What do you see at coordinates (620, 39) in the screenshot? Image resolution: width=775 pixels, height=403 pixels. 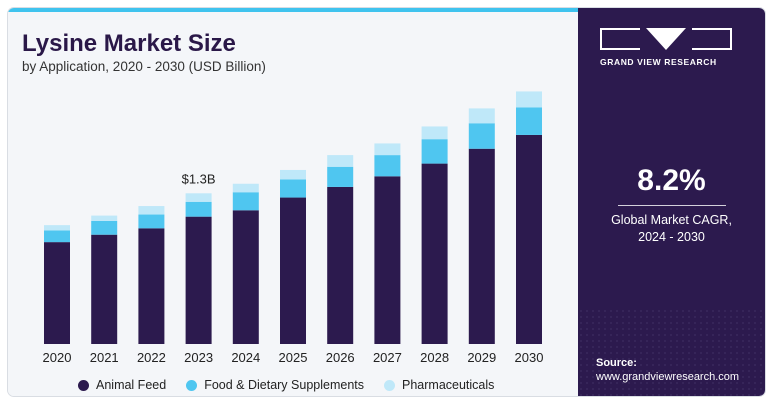 I see `logo-g-shape` at bounding box center [620, 39].